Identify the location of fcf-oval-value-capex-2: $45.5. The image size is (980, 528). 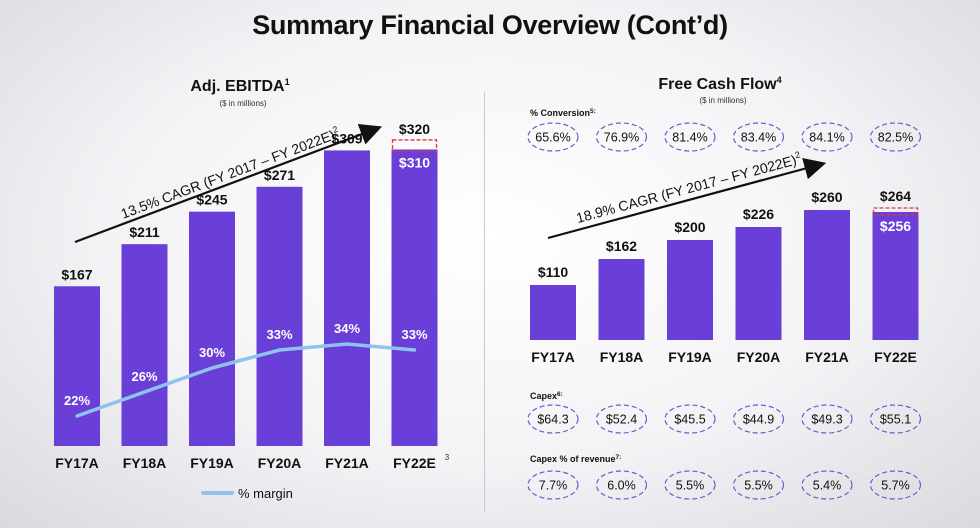
(689, 420).